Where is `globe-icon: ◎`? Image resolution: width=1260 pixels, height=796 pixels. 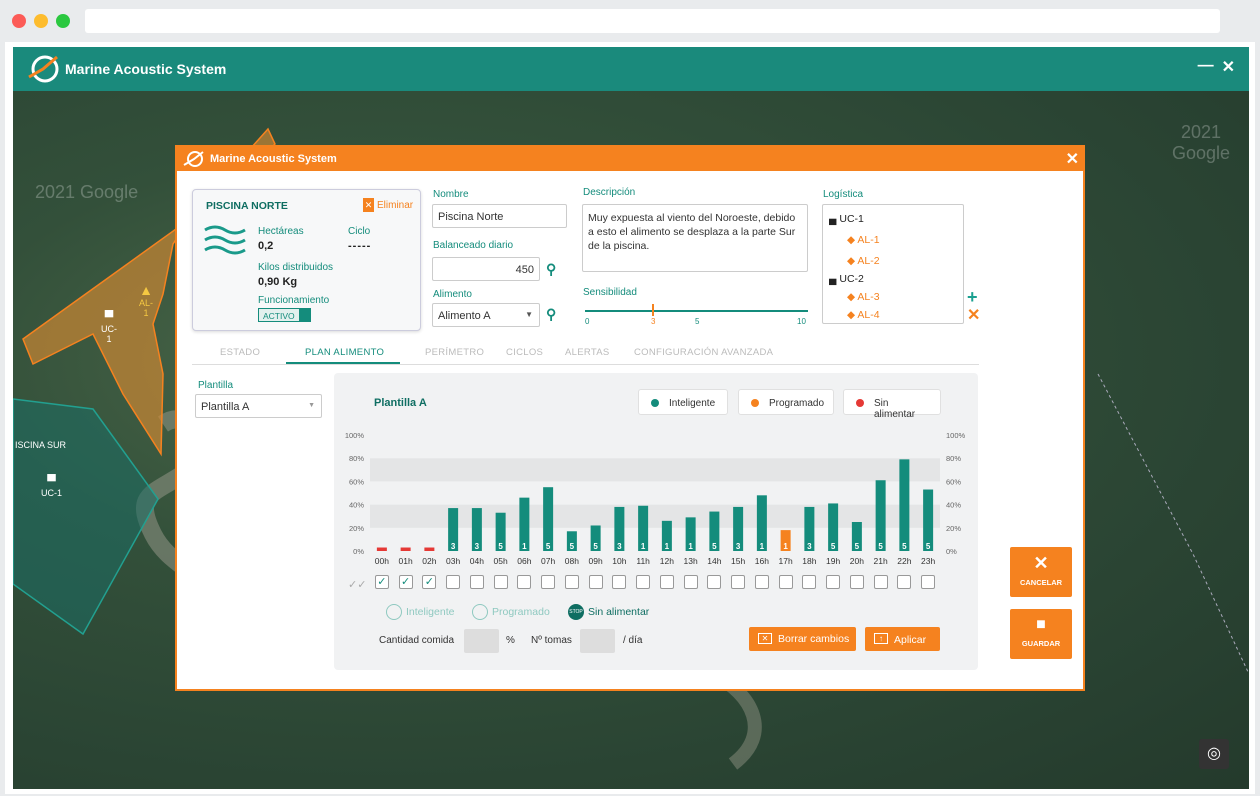 globe-icon: ◎ is located at coordinates (1214, 754).